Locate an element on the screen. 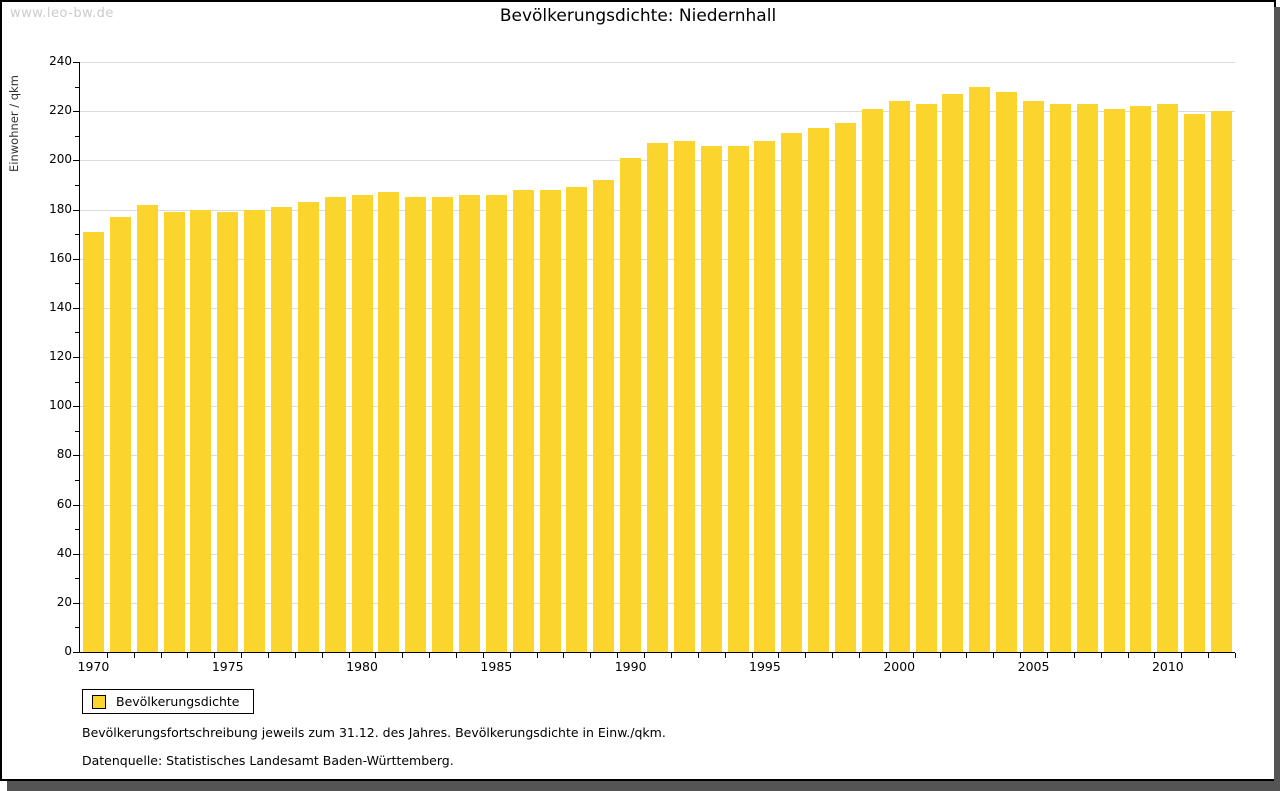  bar-1999 is located at coordinates (872, 380).